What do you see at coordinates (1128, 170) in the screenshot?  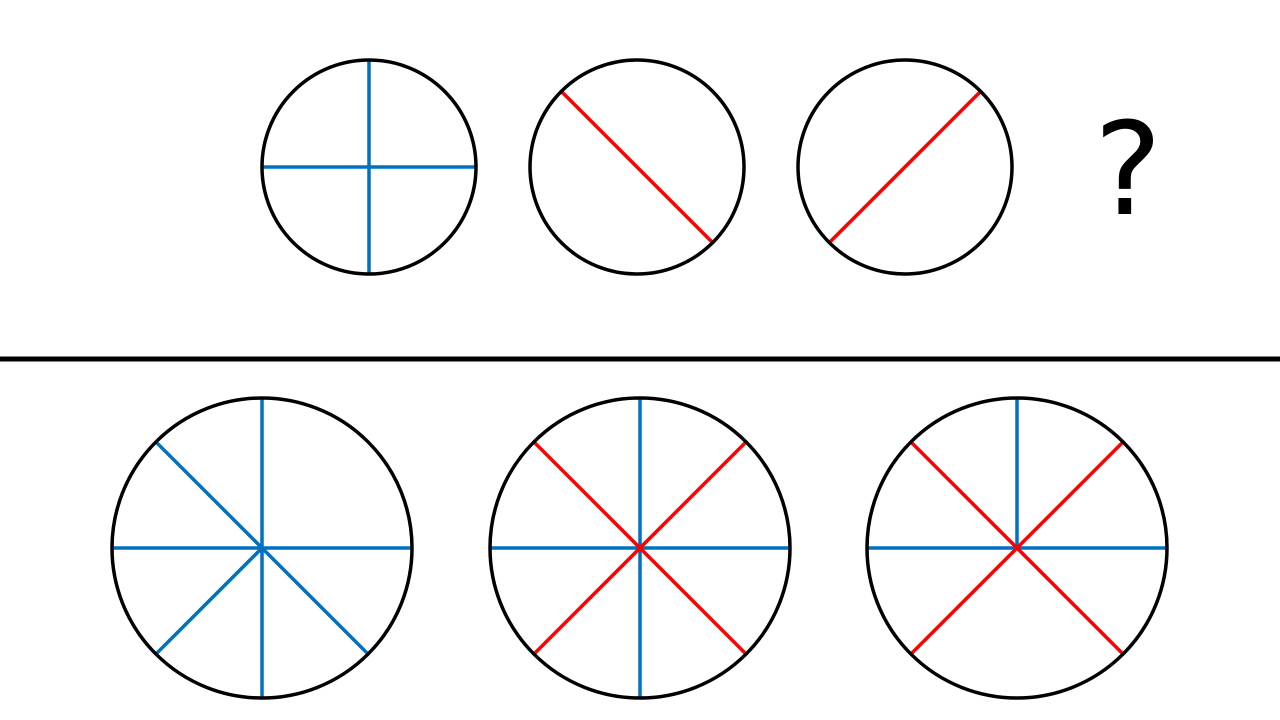 I see `question-mark: ?` at bounding box center [1128, 170].